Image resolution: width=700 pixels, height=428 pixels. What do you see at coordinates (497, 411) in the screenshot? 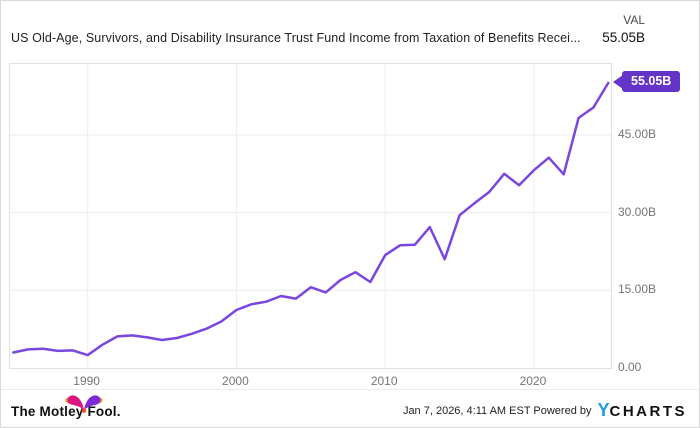
I see `timestamp: Jan 7, 2026, 4:11 AM EST Powered by` at bounding box center [497, 411].